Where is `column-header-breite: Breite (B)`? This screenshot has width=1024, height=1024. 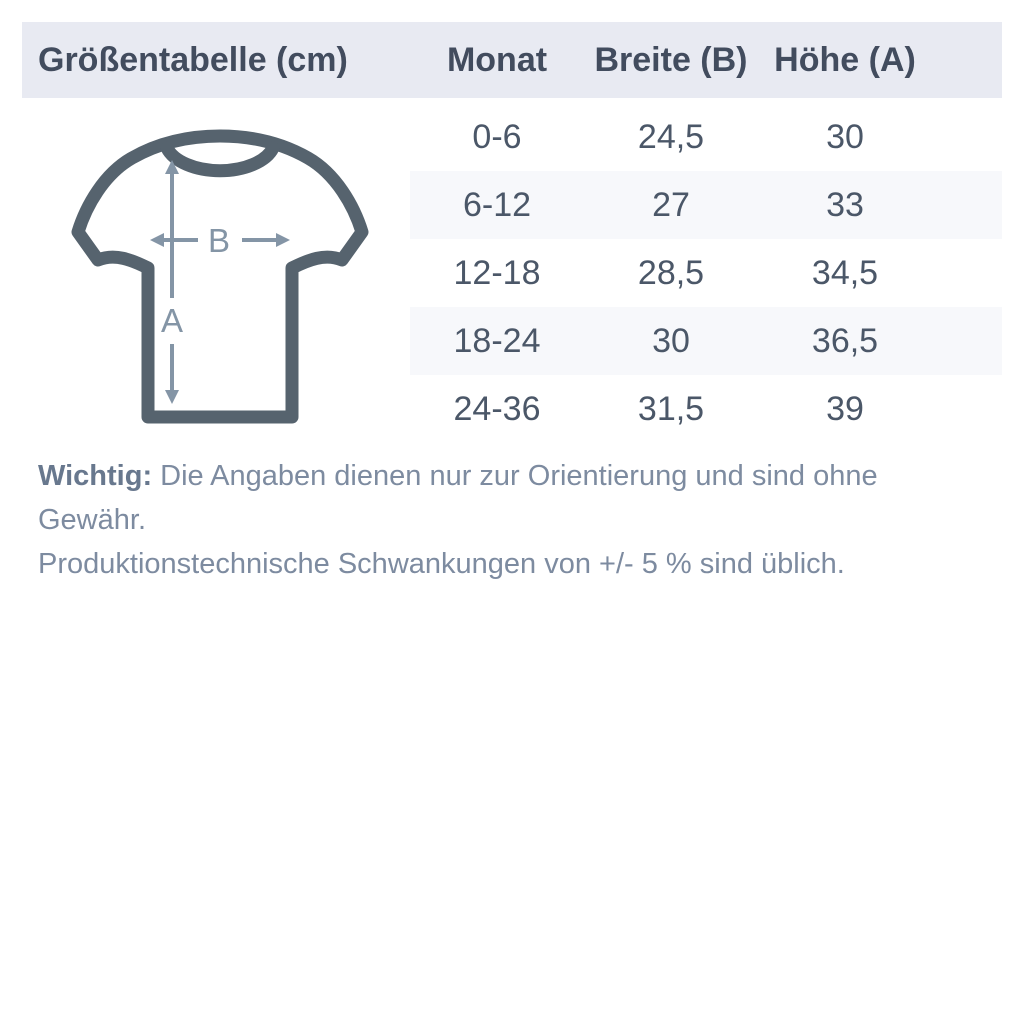 column-header-breite: Breite (B) is located at coordinates (671, 59).